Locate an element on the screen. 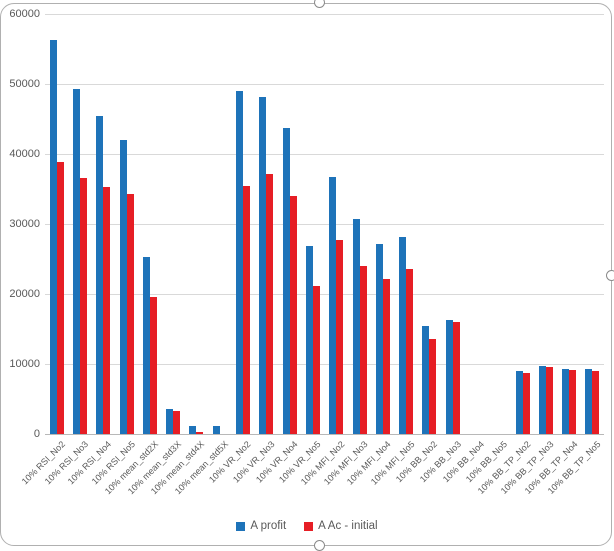 This screenshot has height=551, width=614. legend-item-a-ac-initial: A Ac - initial is located at coordinates (341, 526).